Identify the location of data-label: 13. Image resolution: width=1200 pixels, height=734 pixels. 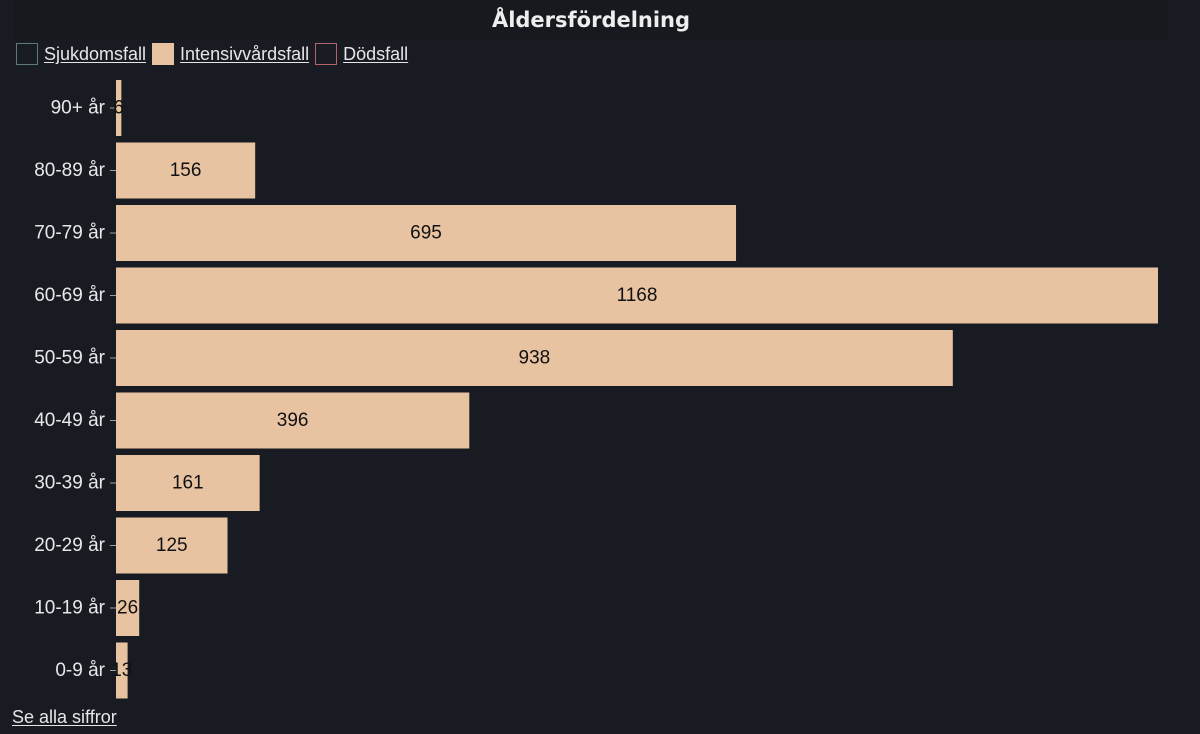
(121, 670).